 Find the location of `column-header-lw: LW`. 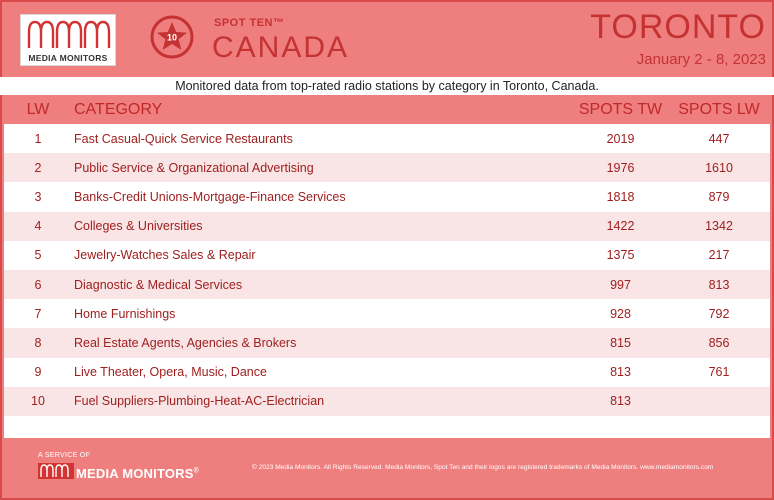

column-header-lw: LW is located at coordinates (38, 110).